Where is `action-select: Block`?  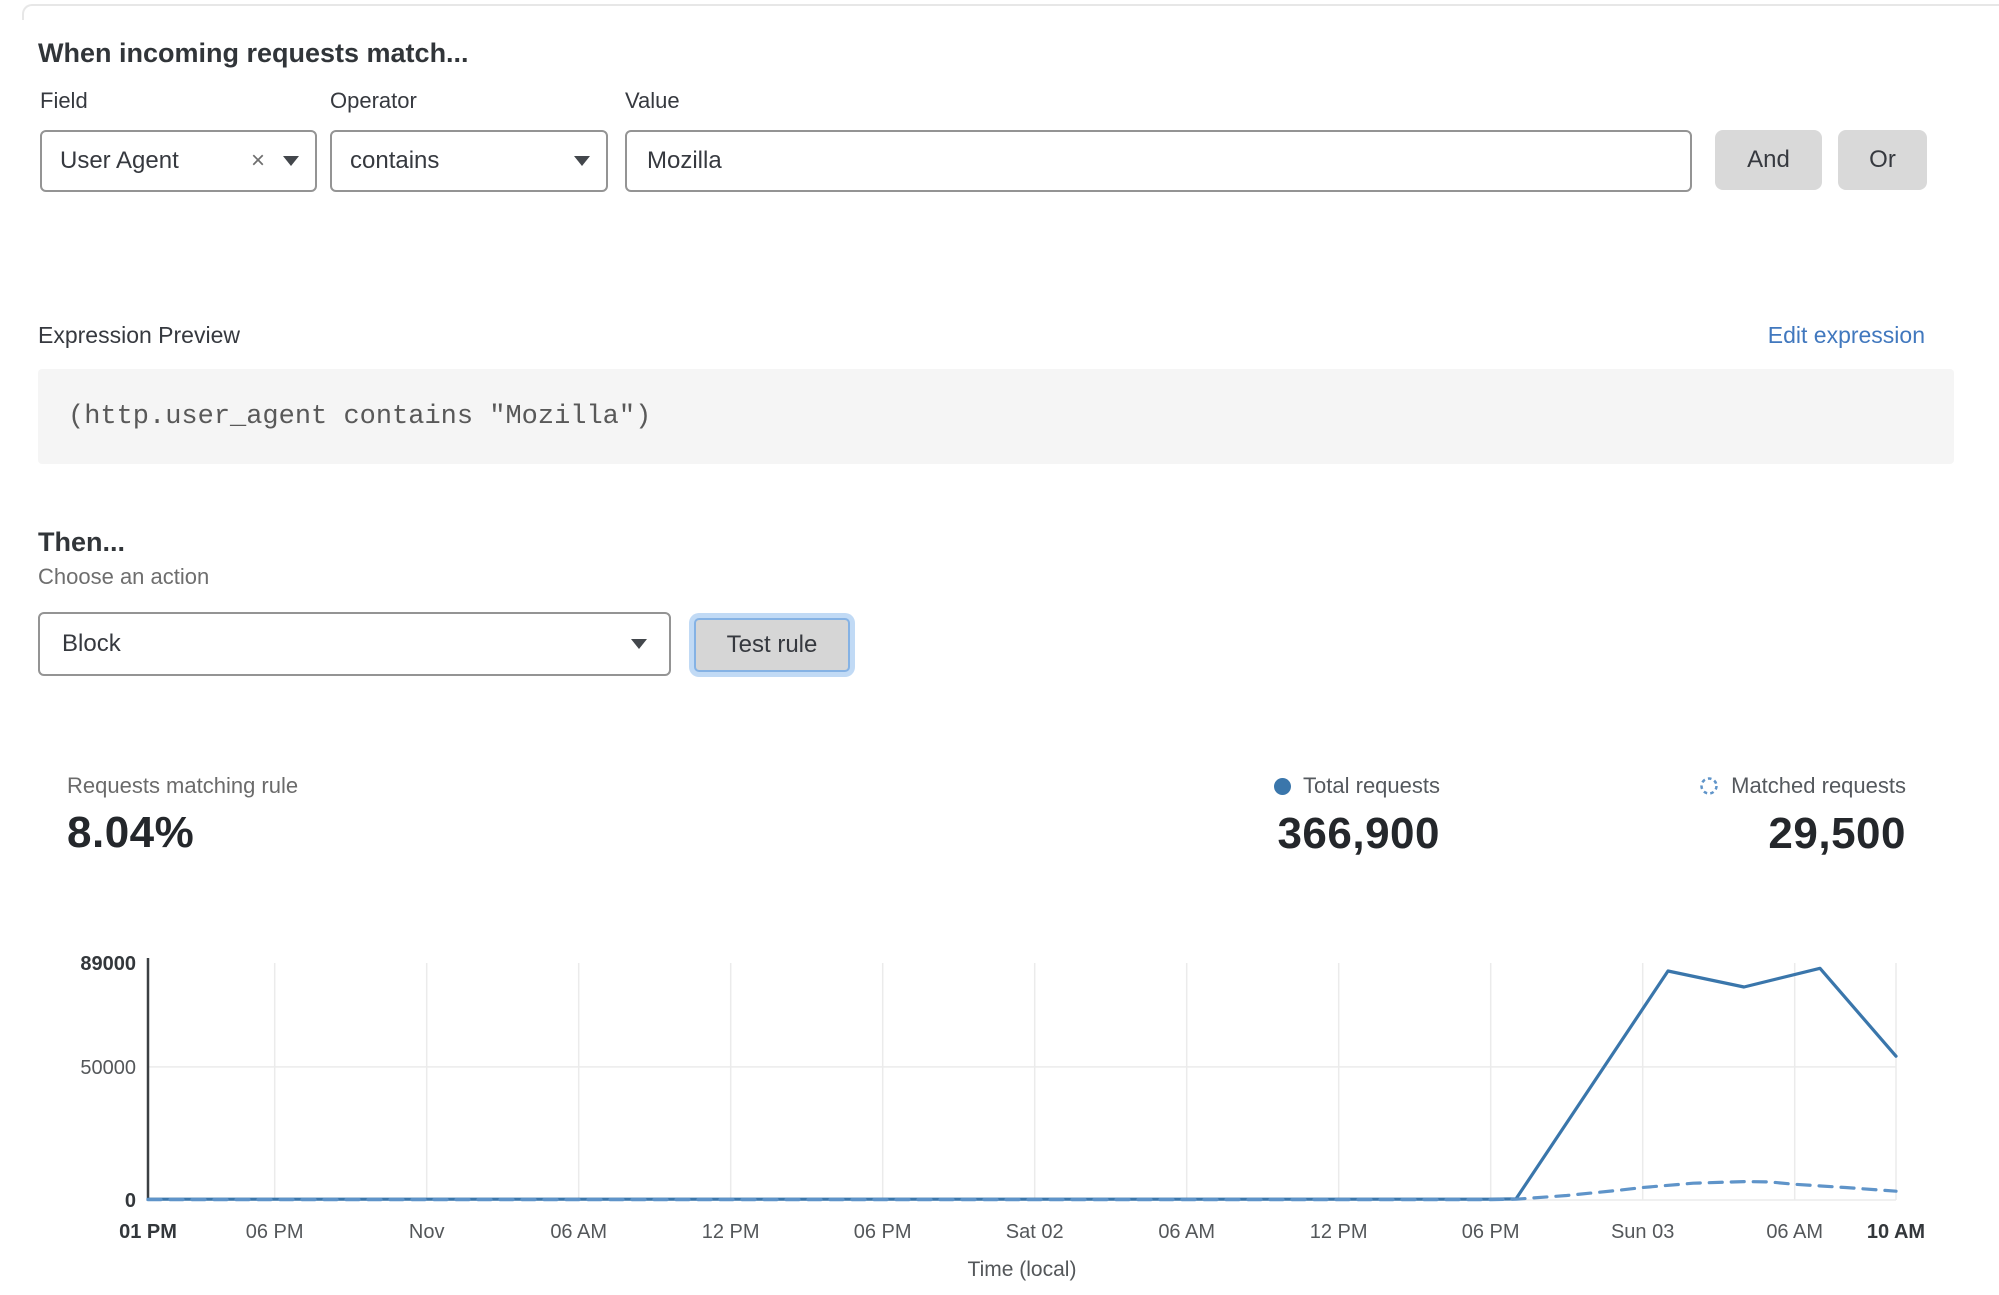
action-select: Block is located at coordinates (354, 644).